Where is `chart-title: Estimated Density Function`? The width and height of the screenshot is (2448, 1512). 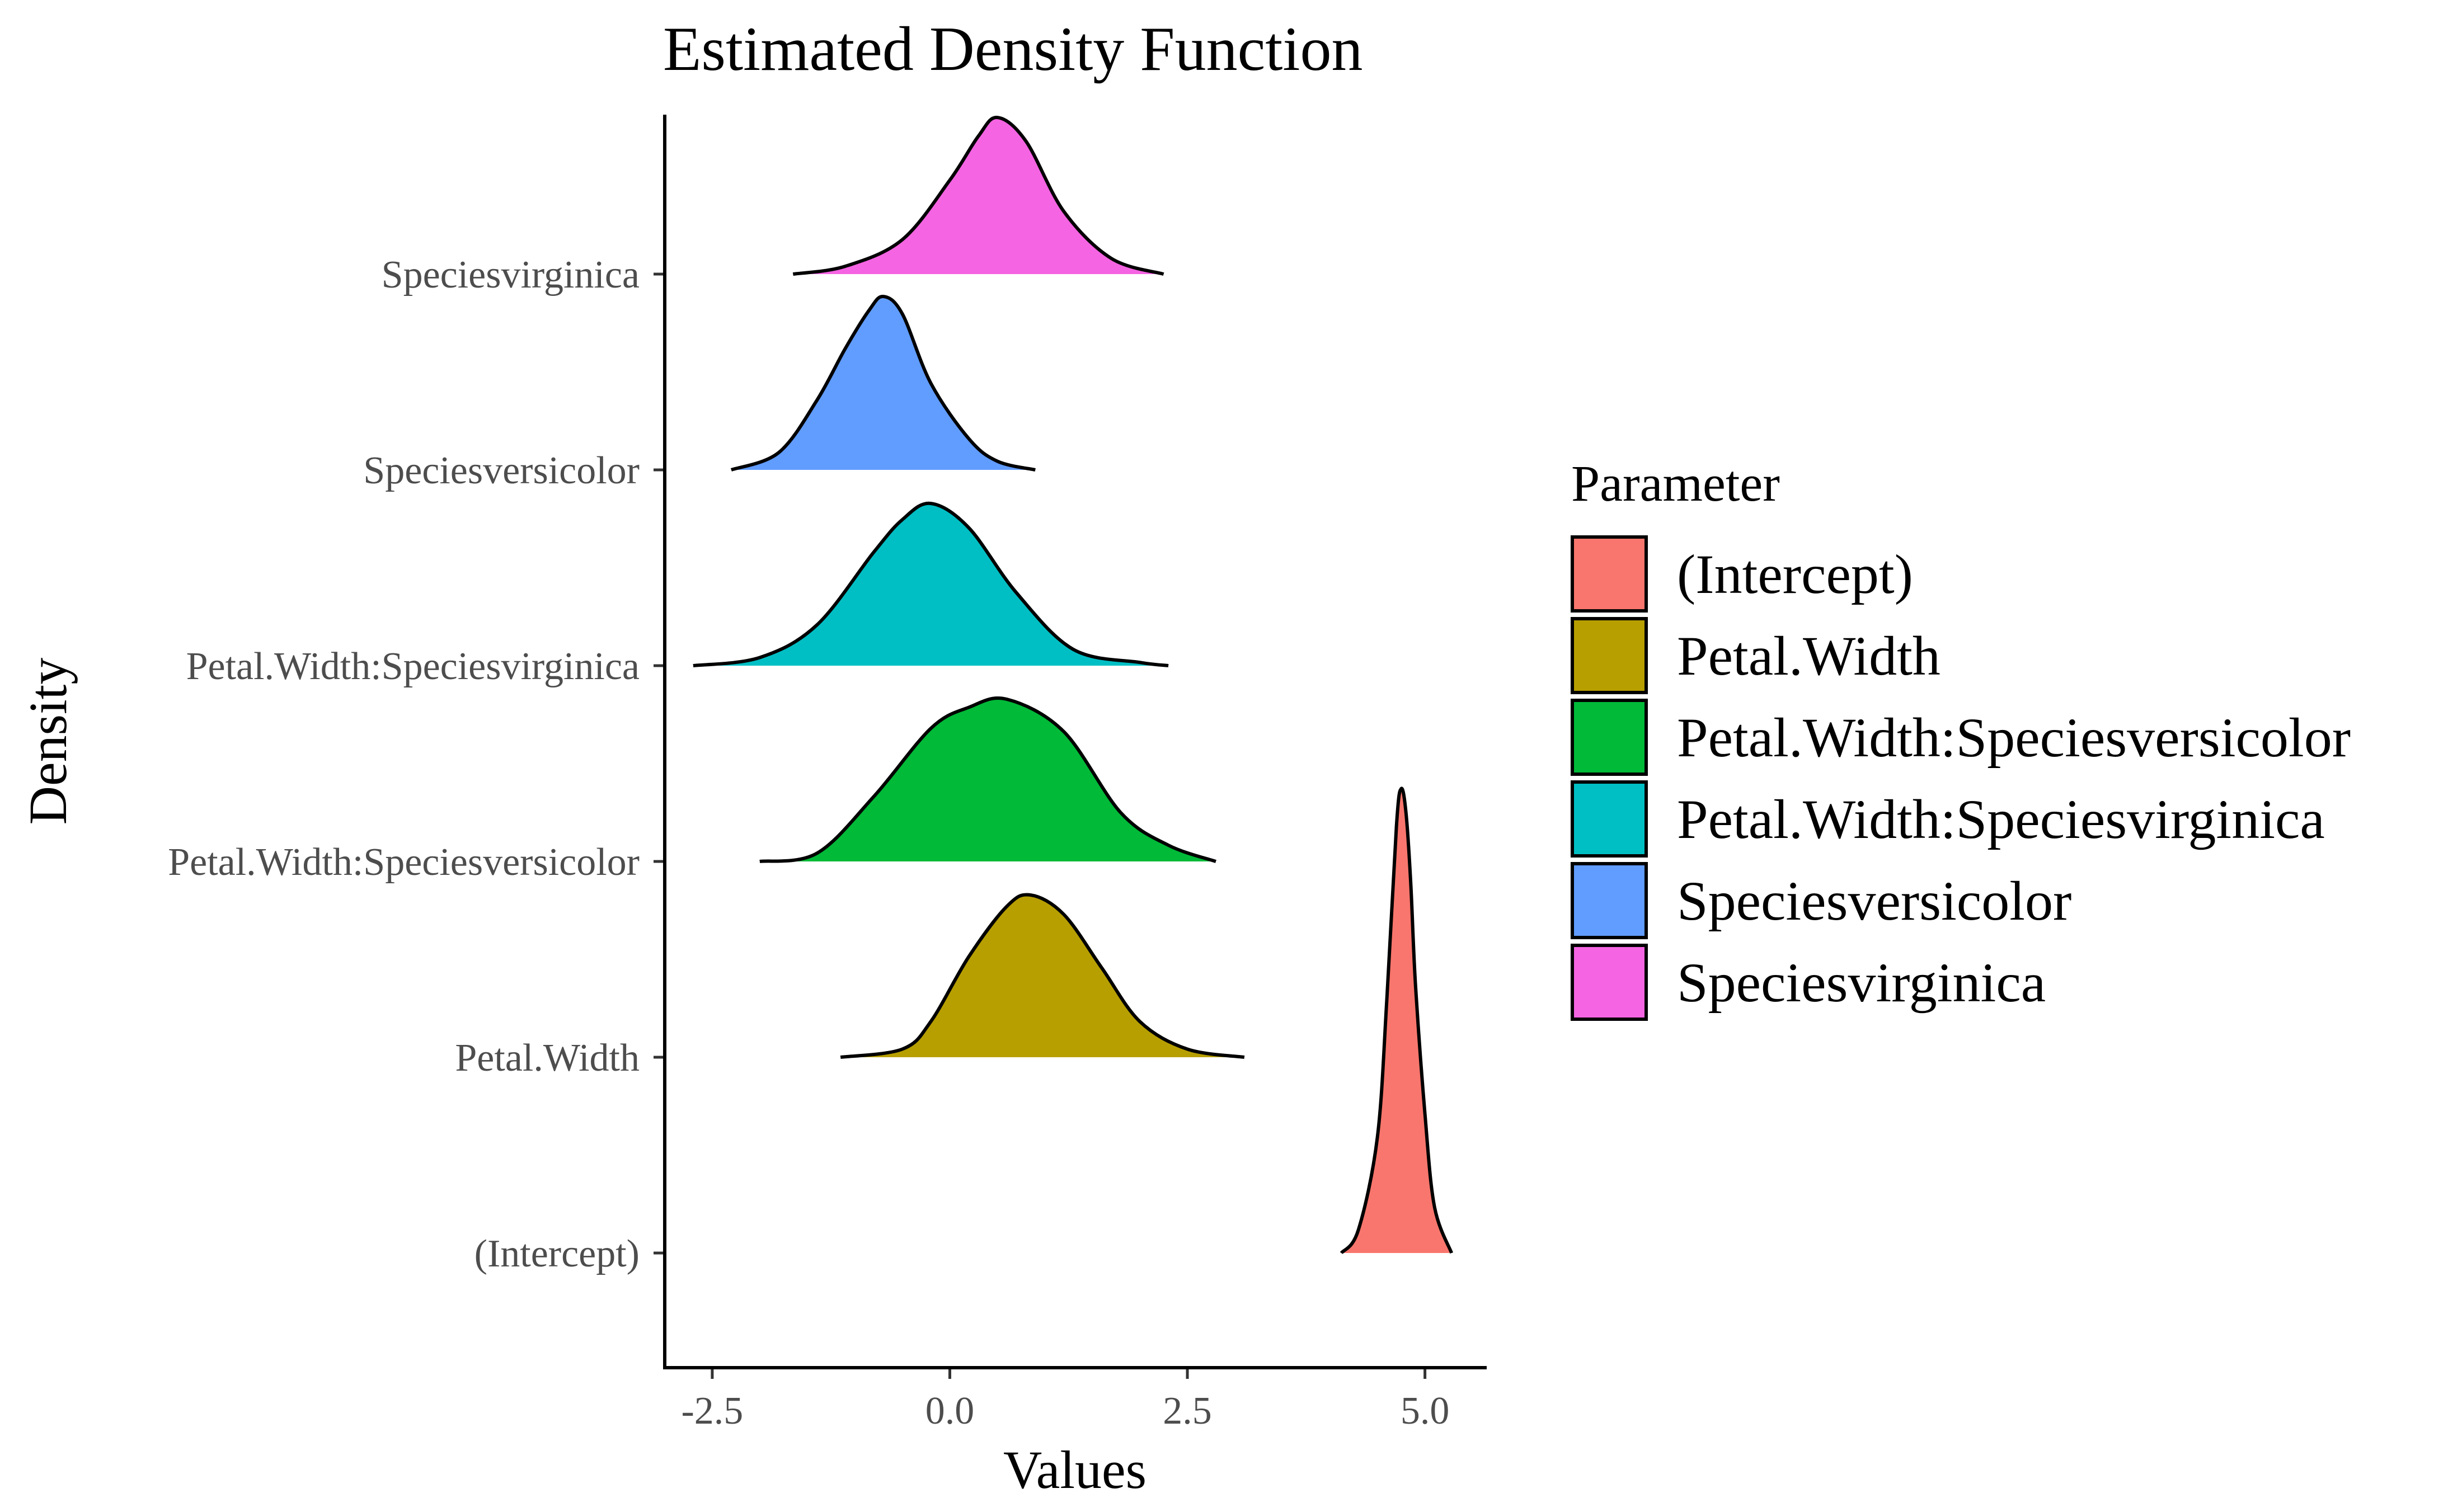 chart-title: Estimated Density Function is located at coordinates (1013, 49).